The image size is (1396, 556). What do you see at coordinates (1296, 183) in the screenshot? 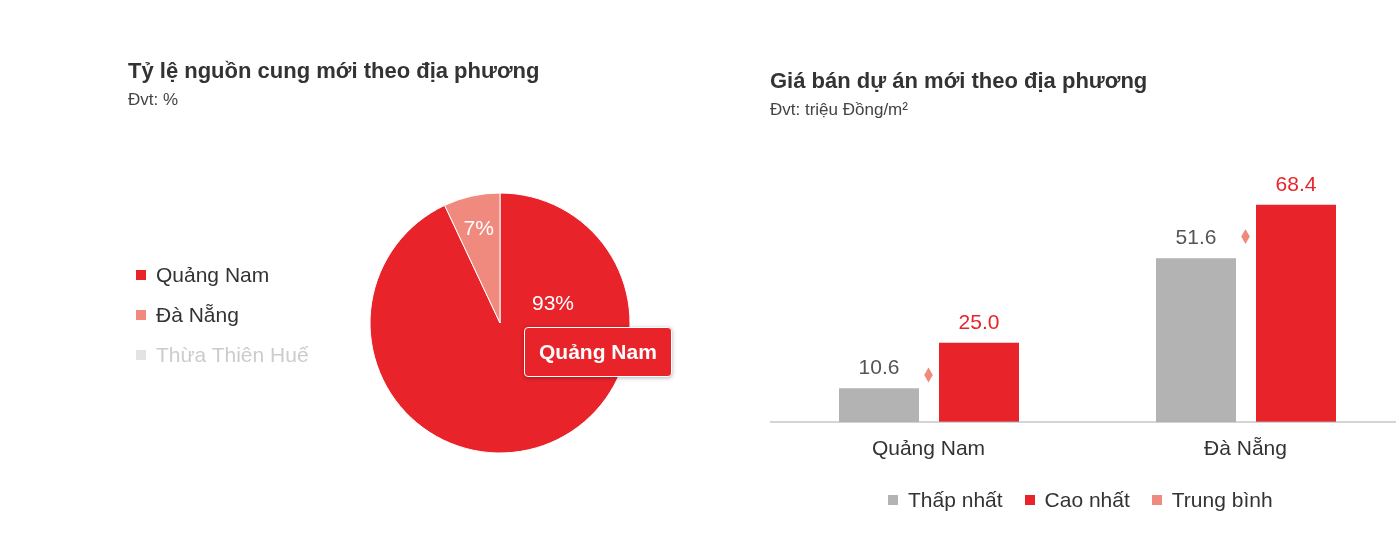
I see `data-label: 68.4` at bounding box center [1296, 183].